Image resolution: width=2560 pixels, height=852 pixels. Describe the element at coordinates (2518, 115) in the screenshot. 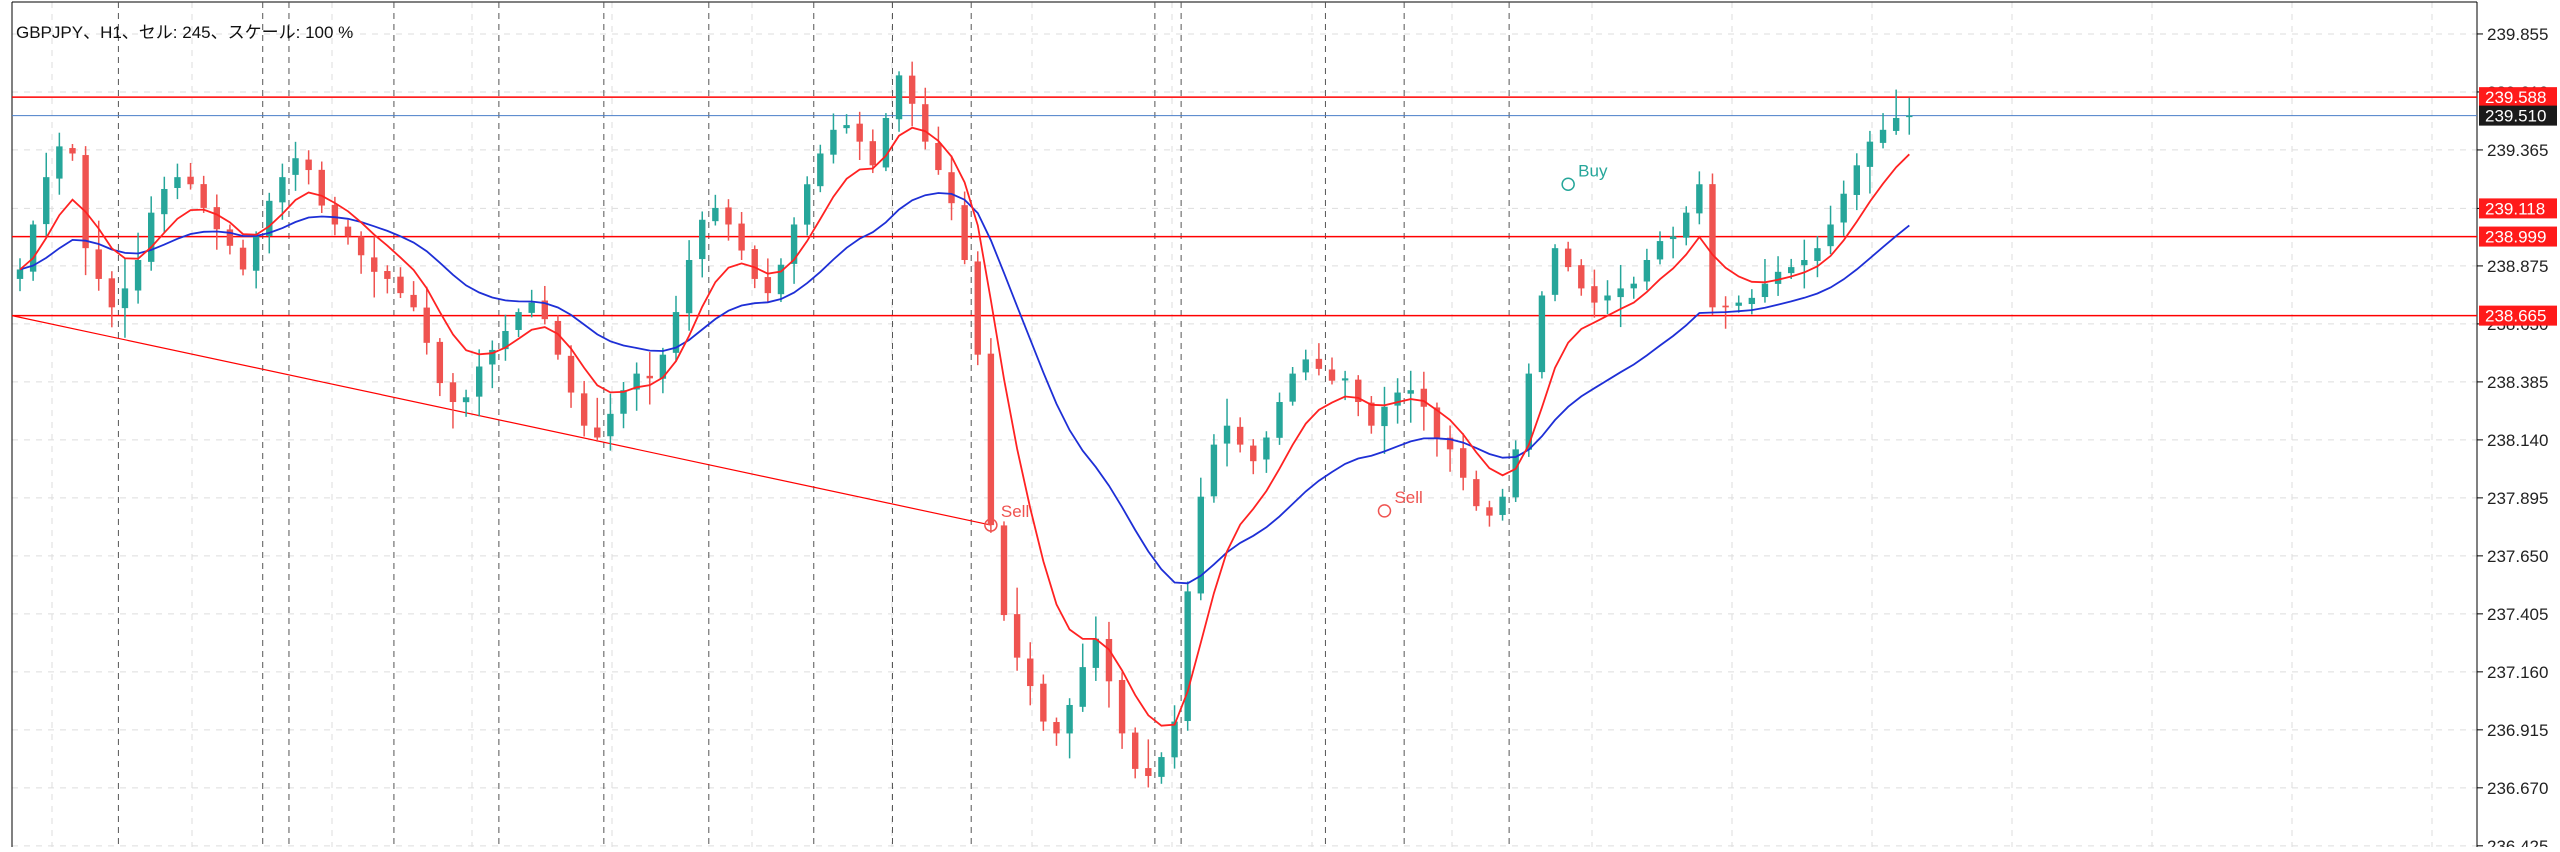

I see `price-tag: 239.510` at that location.